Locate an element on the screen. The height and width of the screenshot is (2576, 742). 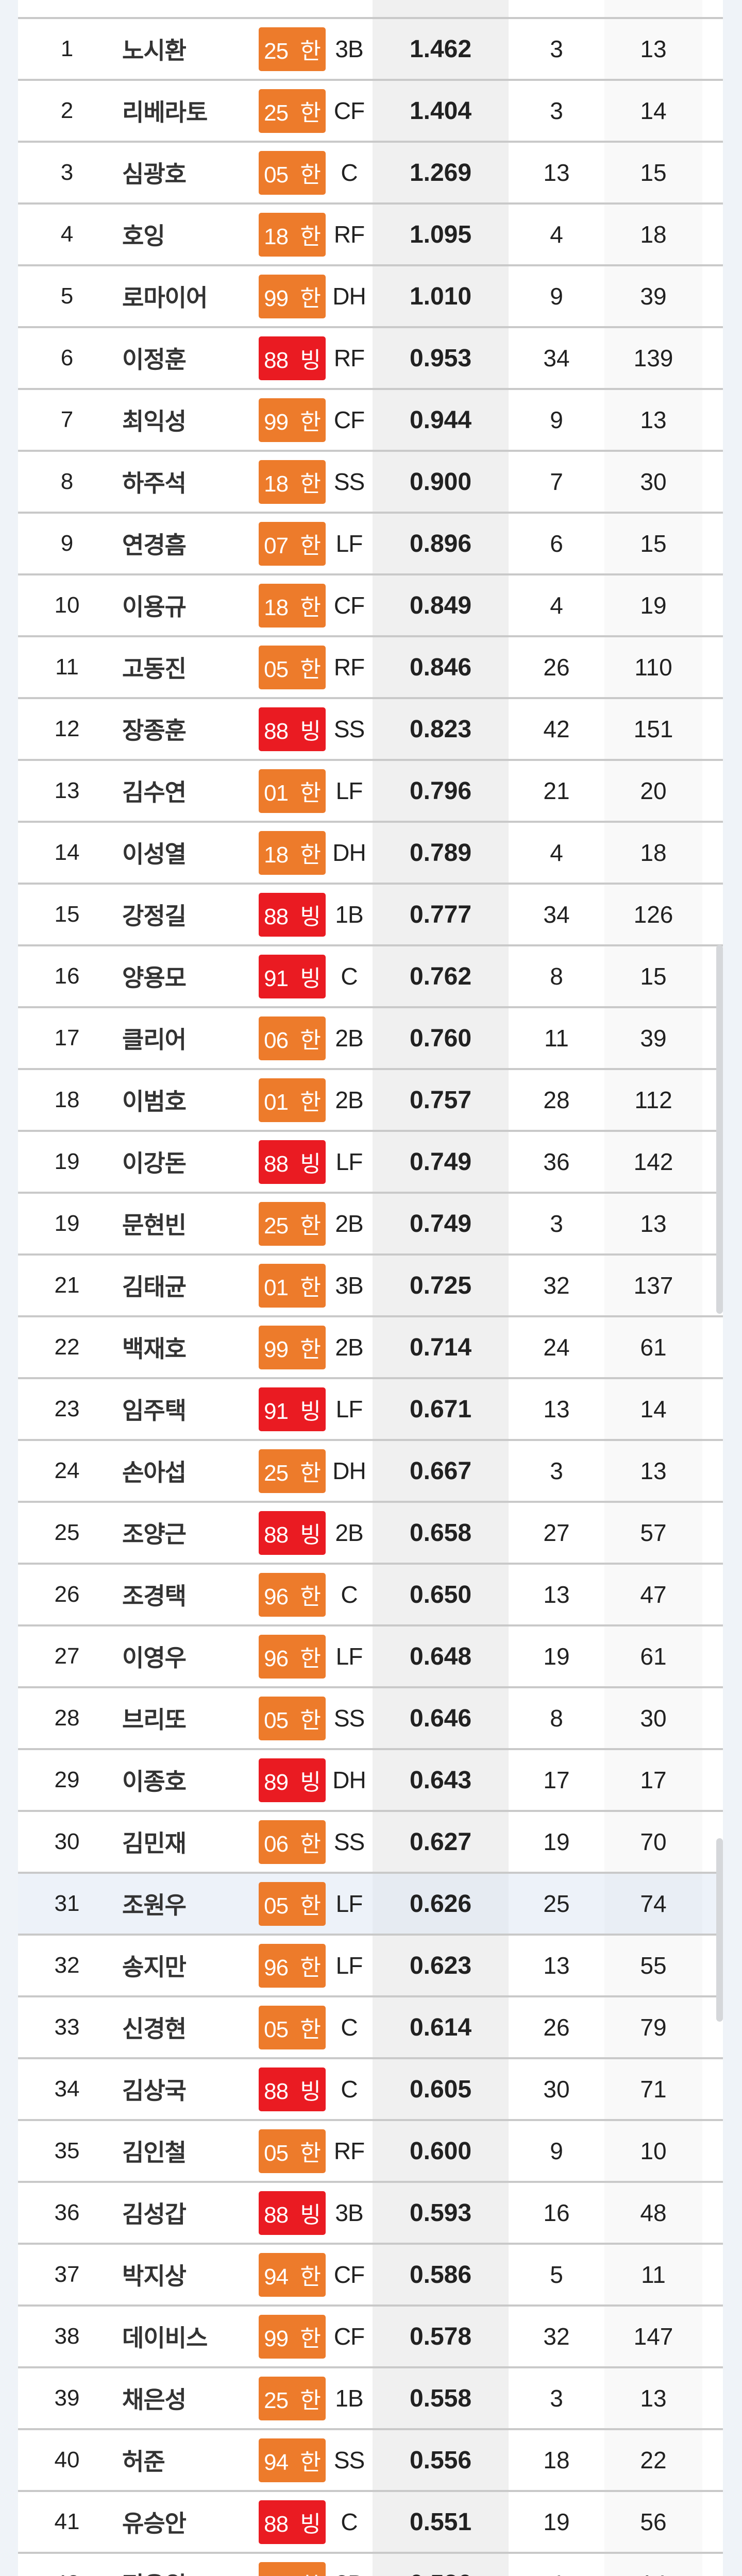
team-badge-cell: 18 한 is located at coordinates (292, 605).